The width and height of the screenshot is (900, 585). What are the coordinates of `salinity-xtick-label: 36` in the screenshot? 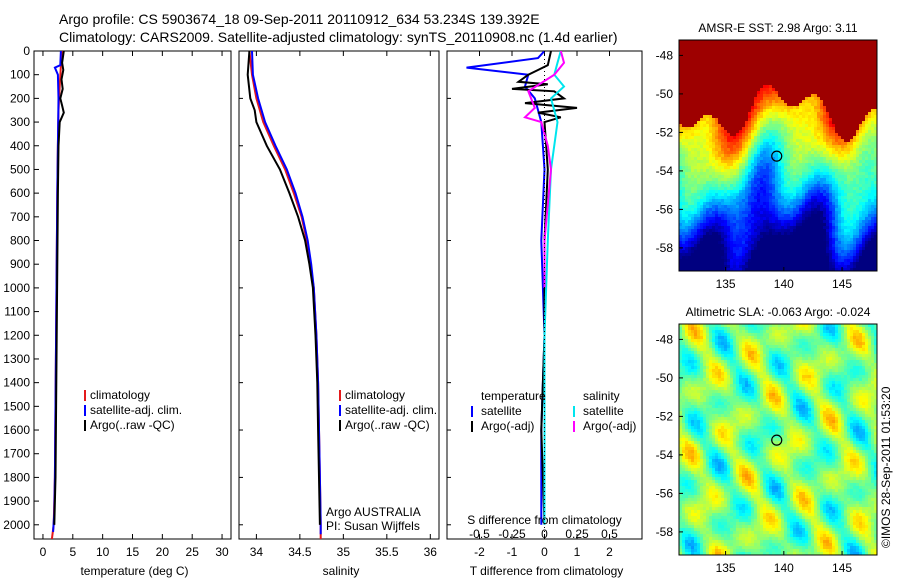 It's located at (431, 552).